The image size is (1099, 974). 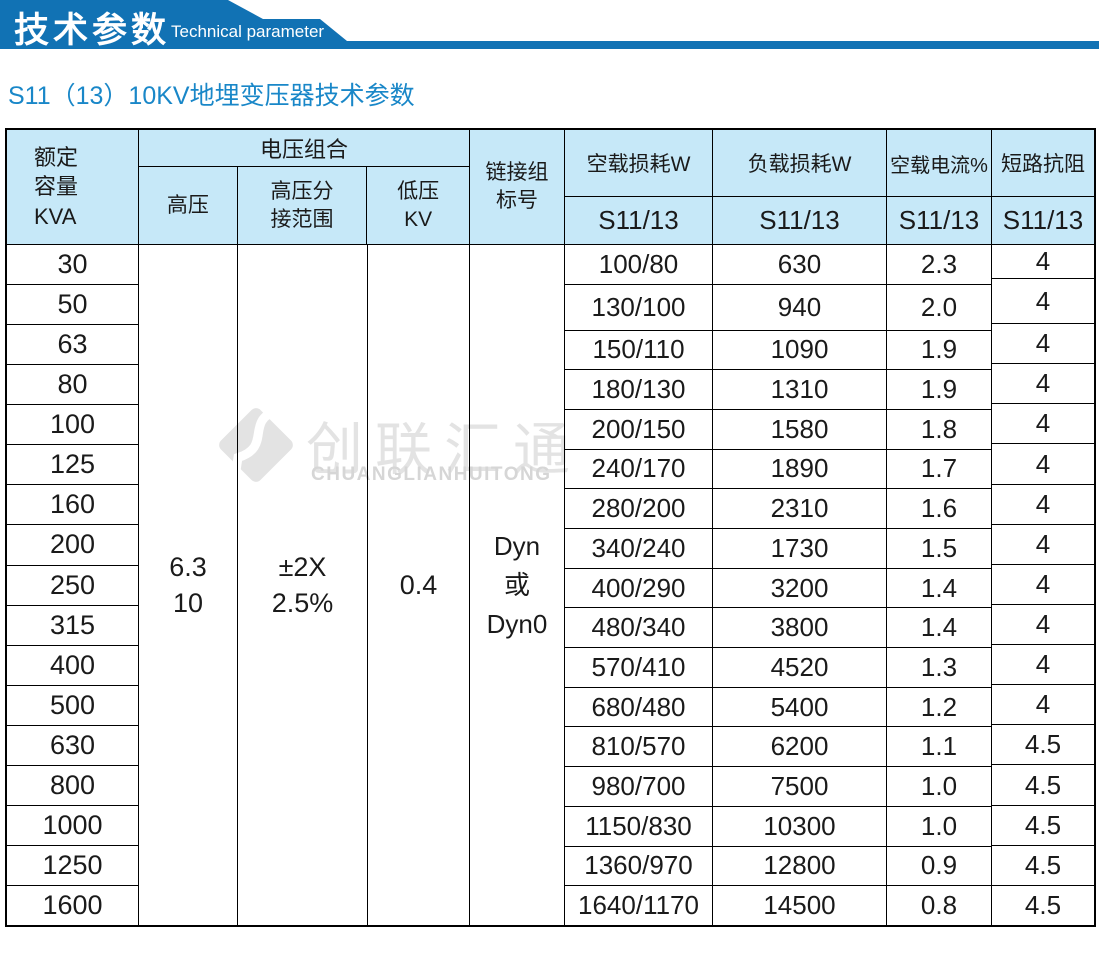 What do you see at coordinates (799, 509) in the screenshot?
I see `table-cell-load_loss-6: 2310` at bounding box center [799, 509].